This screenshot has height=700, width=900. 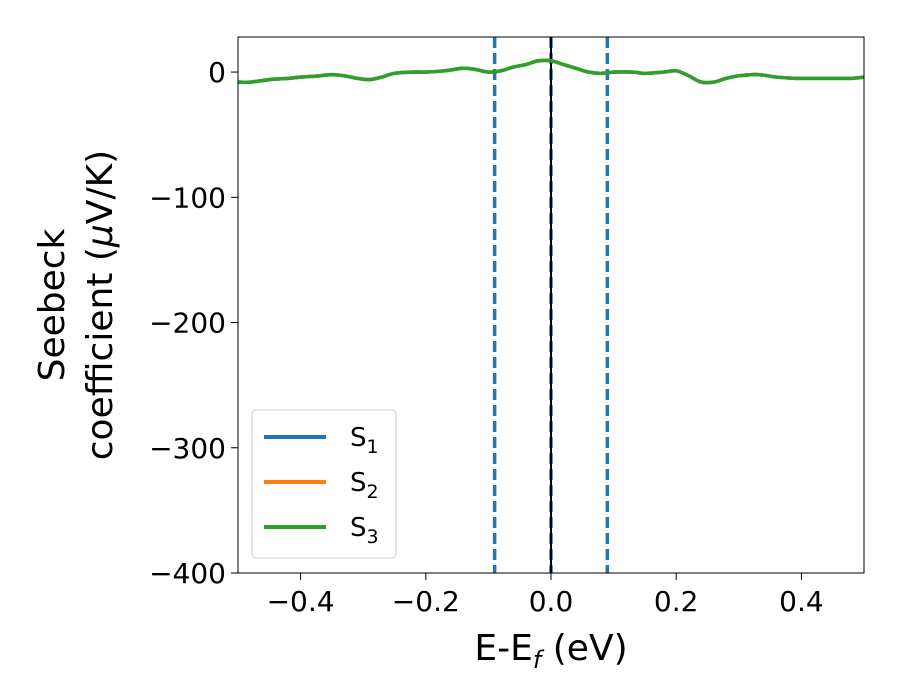 I want to click on y-tick-label: −400, so click(x=187, y=573).